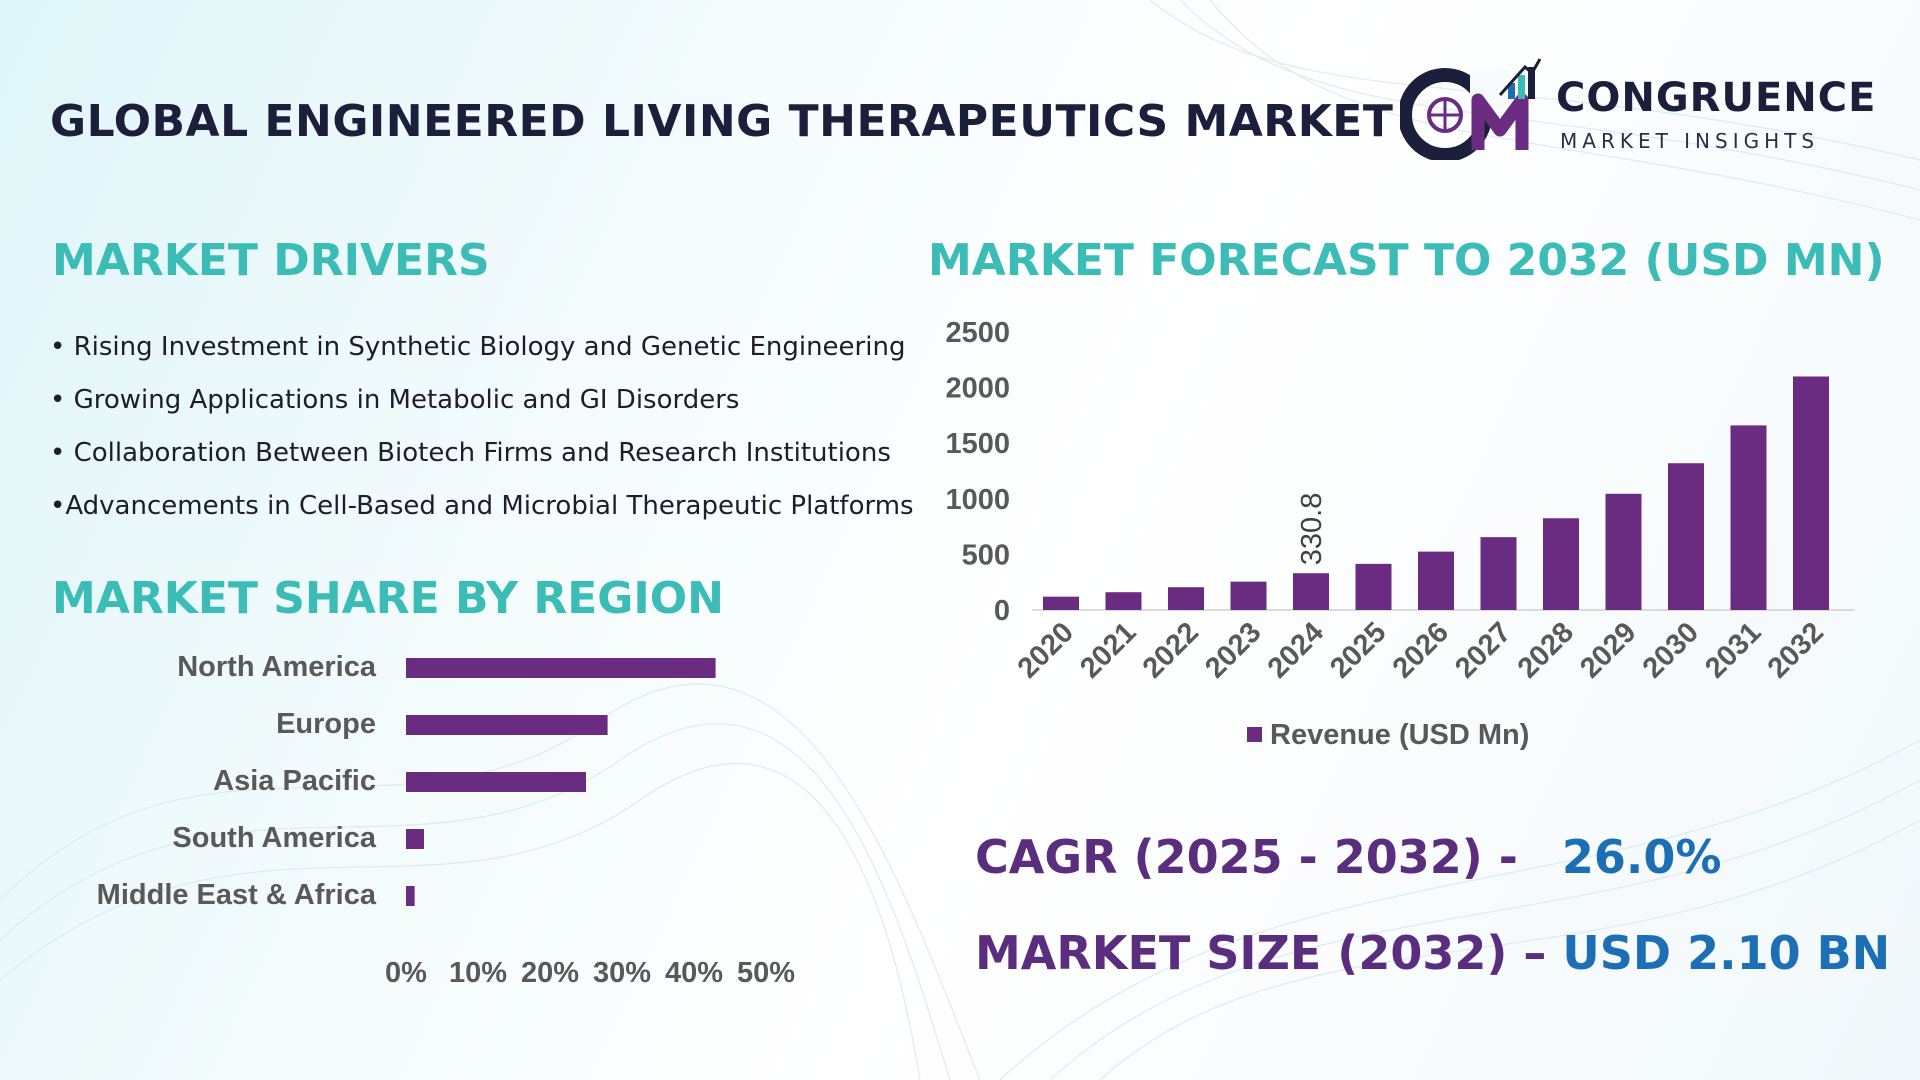 The image size is (1920, 1080). Describe the element at coordinates (1733, 650) in the screenshot. I see `x-tick-label: 2031` at that location.